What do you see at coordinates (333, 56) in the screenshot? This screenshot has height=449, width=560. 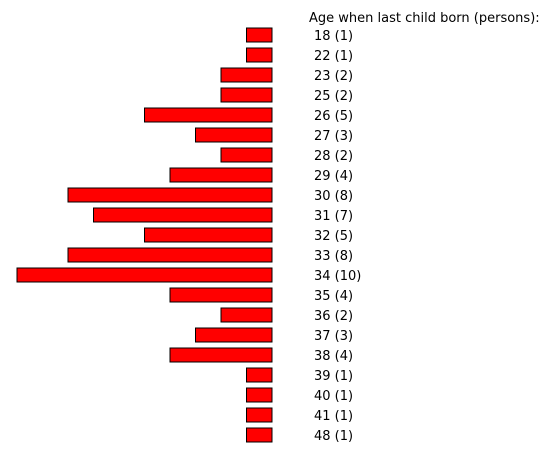 I see `label-age-22: 22 (1)` at bounding box center [333, 56].